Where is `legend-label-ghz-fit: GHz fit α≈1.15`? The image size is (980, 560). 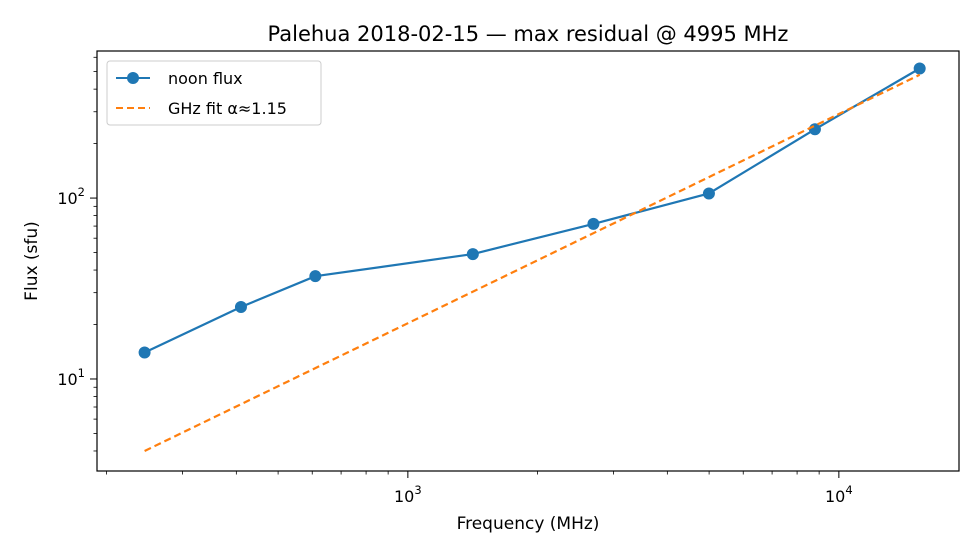 legend-label-ghz-fit: GHz fit α≈1.15 is located at coordinates (227, 108).